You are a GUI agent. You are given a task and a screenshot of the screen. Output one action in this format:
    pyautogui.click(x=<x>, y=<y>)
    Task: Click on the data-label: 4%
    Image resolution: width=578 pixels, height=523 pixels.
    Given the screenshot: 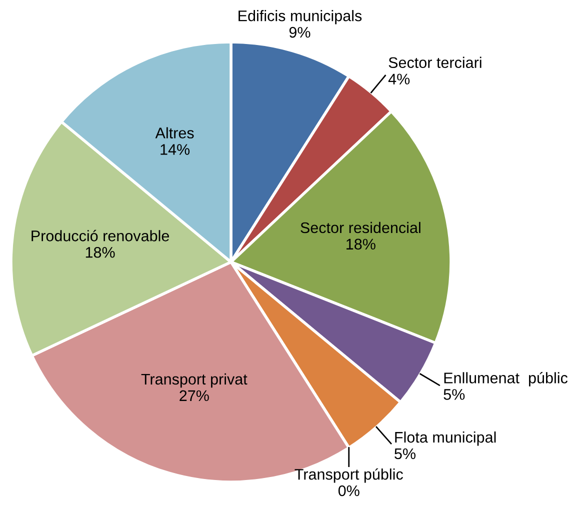 What is the action you would take?
    pyautogui.click(x=399, y=79)
    